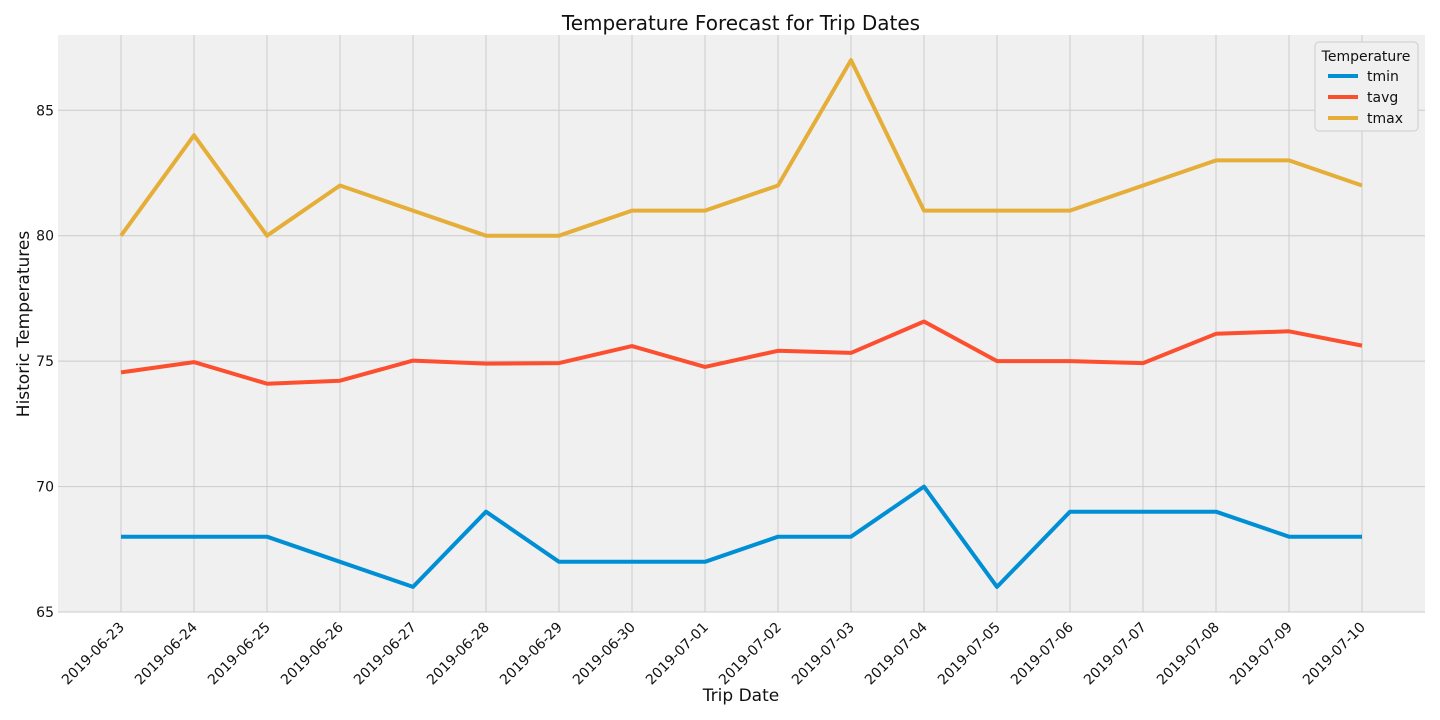 Image resolution: width=1440 pixels, height=720 pixels. I want to click on y-tick-label: 75, so click(45, 362).